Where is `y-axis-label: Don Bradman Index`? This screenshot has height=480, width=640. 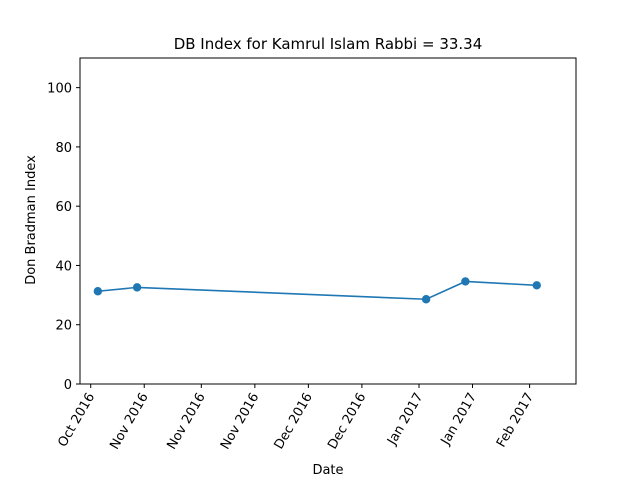
y-axis-label: Don Bradman Index is located at coordinates (31, 220).